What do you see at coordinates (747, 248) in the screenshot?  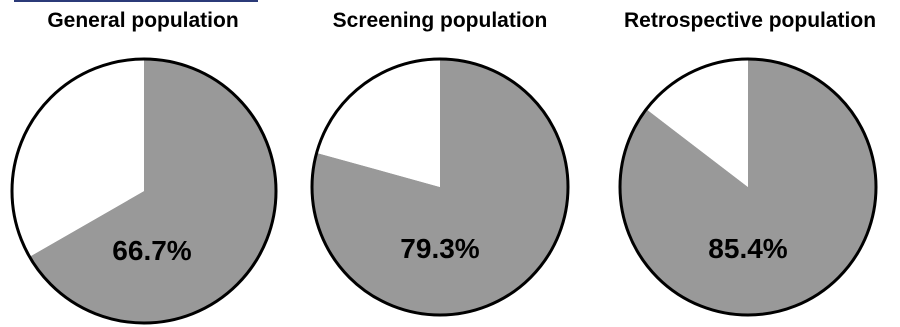 I see `pie-value-label-retrospective: 85.4%` at bounding box center [747, 248].